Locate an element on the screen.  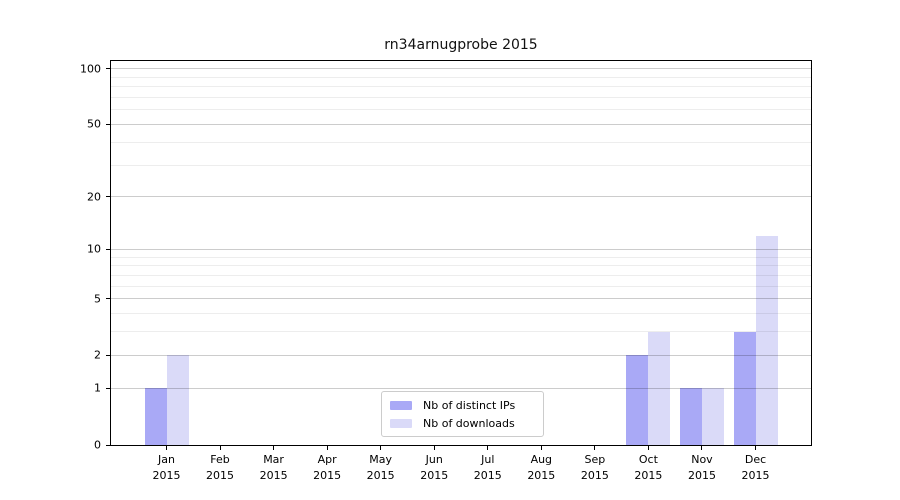
x-tick-month: Dec is located at coordinates (755, 459).